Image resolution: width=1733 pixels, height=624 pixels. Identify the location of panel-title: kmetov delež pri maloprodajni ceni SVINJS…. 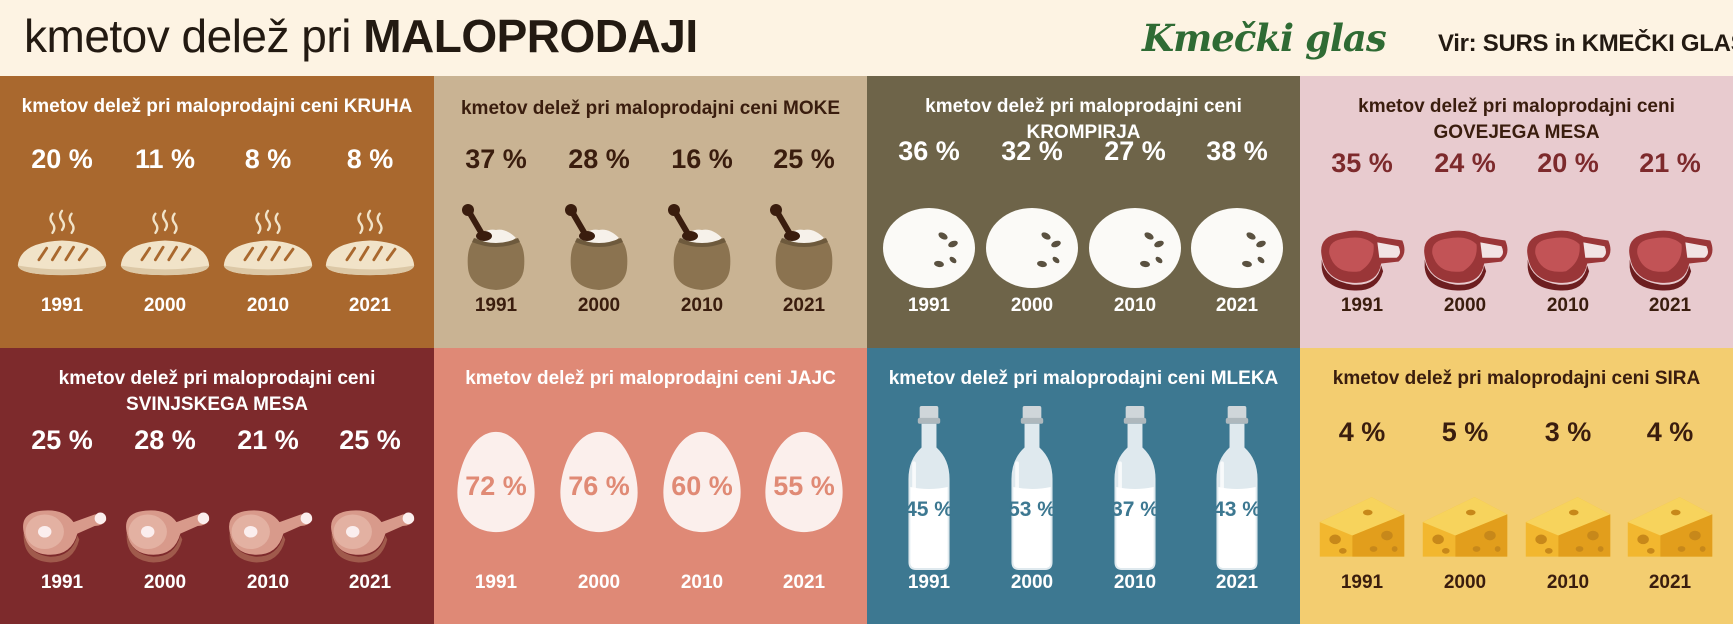
(217, 392).